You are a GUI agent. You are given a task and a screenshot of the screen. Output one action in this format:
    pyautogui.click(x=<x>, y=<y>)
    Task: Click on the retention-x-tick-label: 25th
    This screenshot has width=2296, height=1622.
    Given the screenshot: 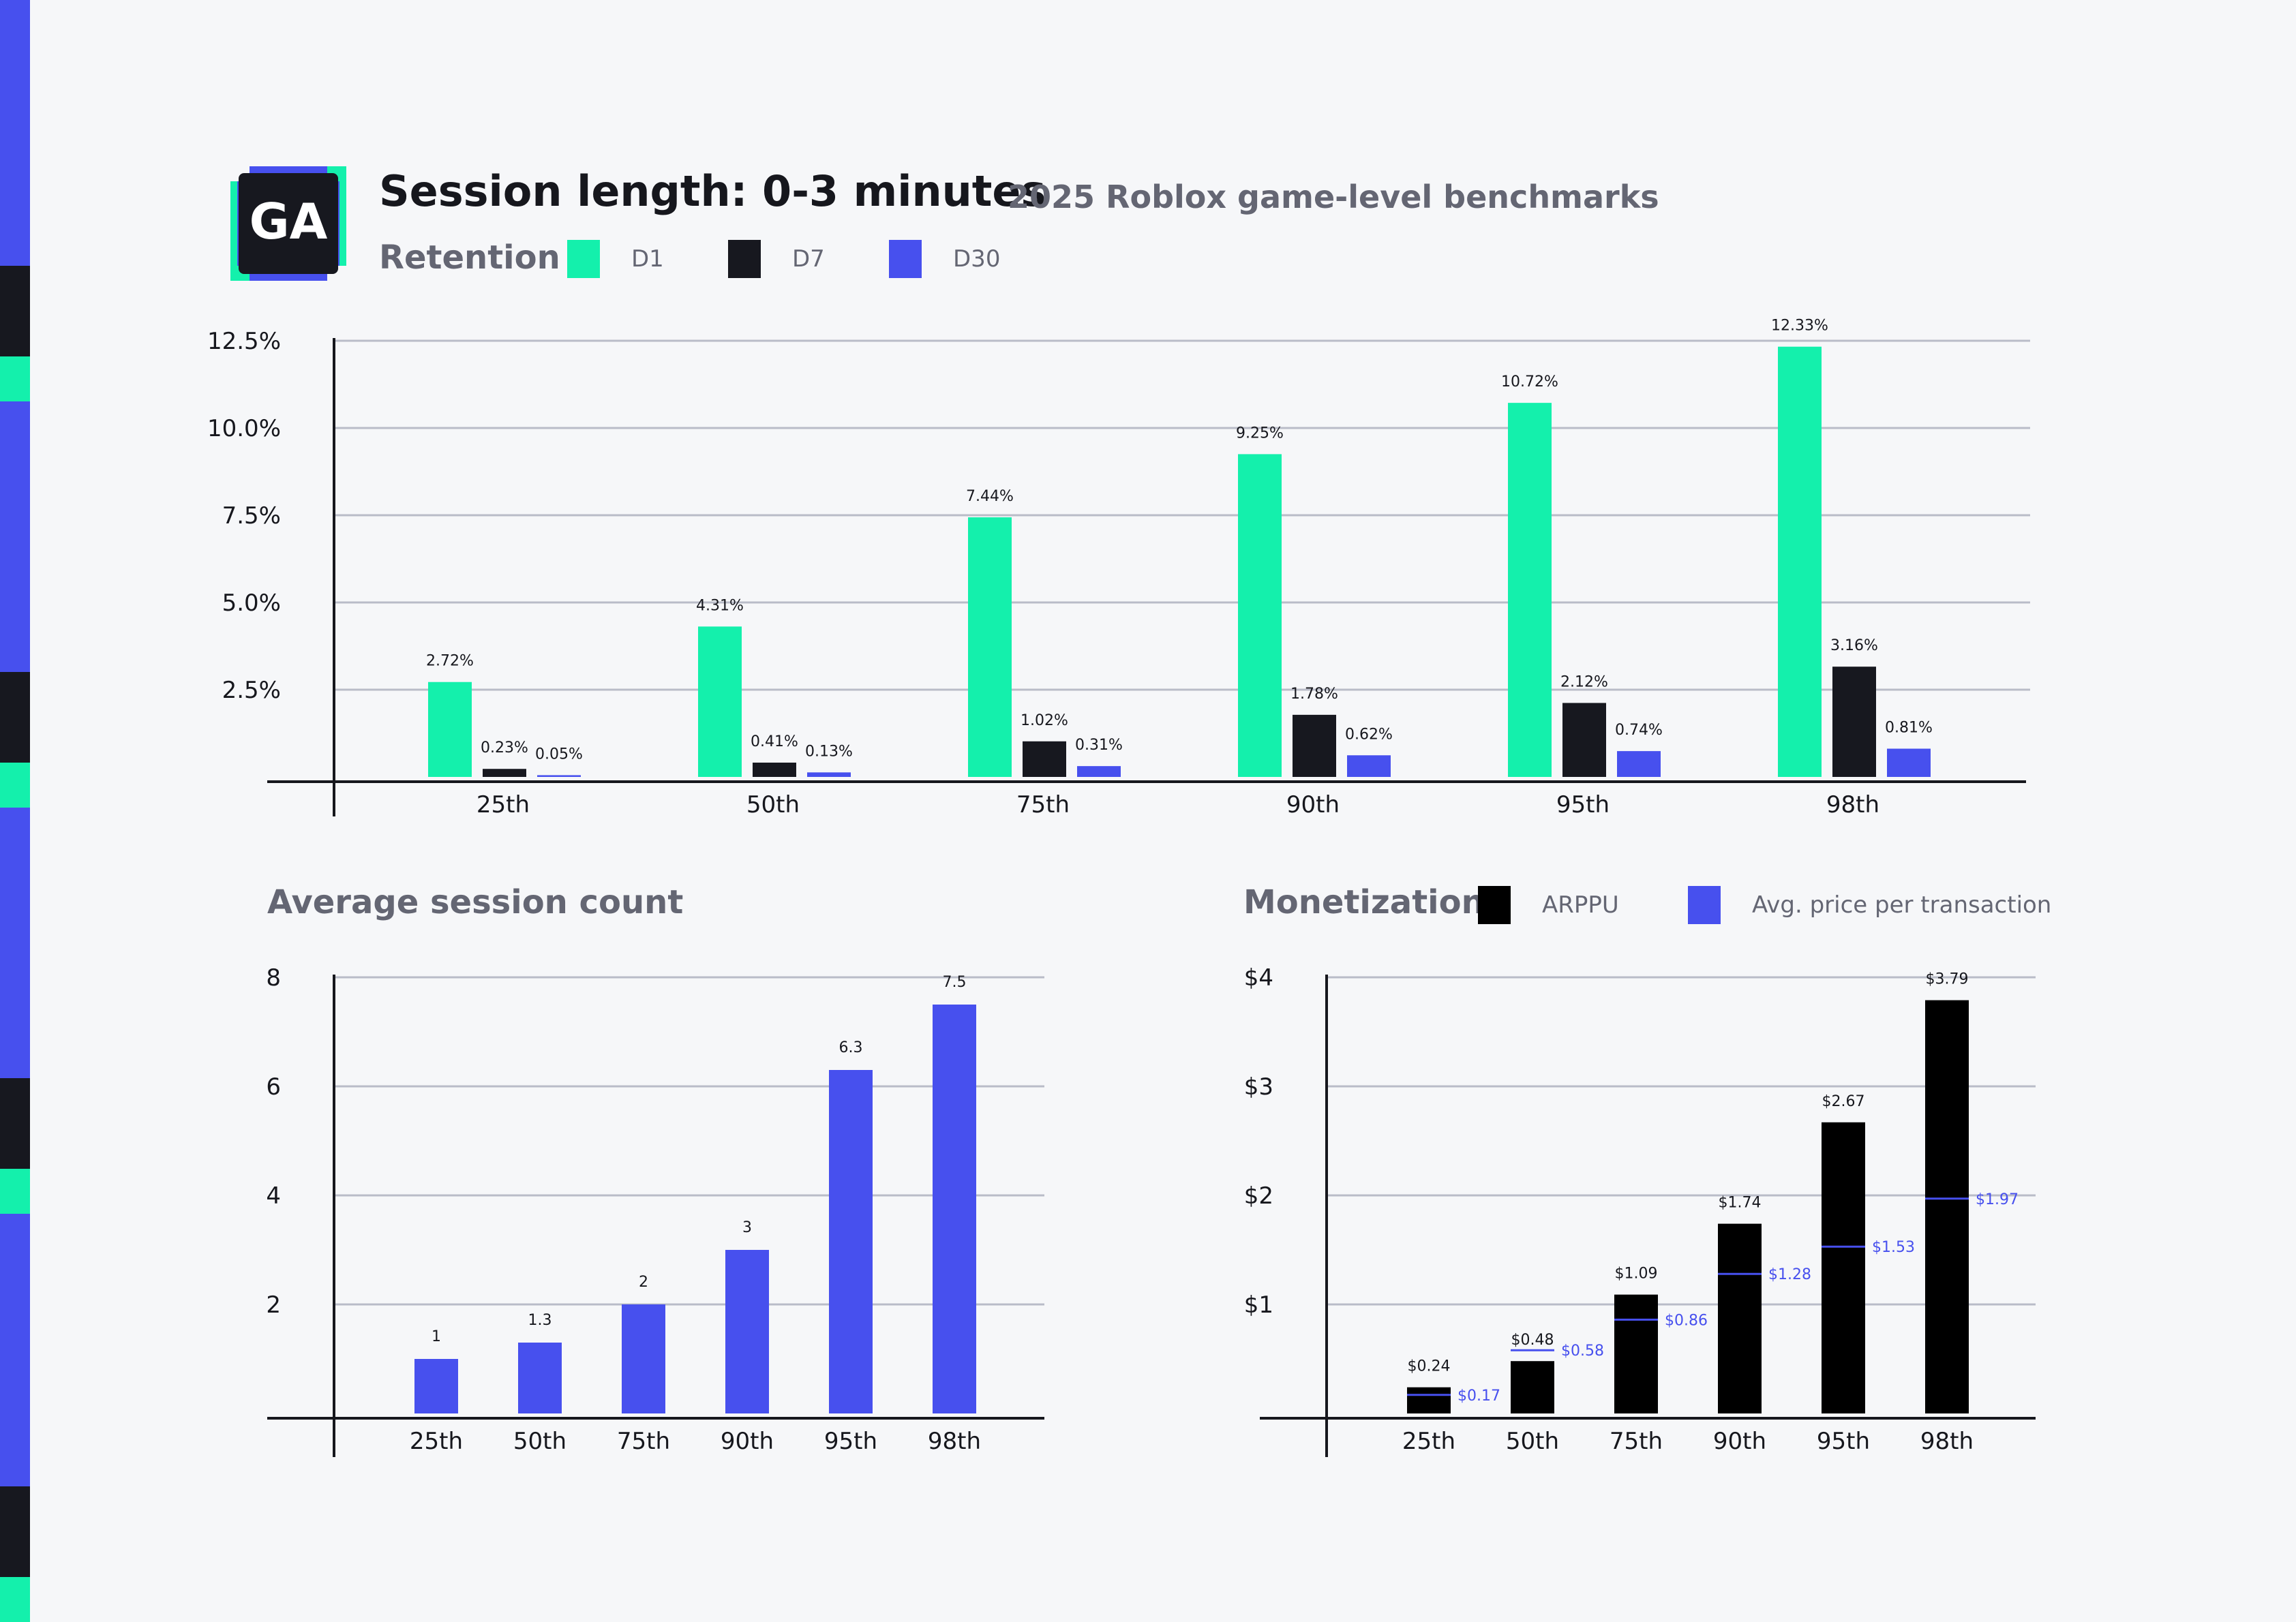 What is the action you would take?
    pyautogui.click(x=503, y=805)
    